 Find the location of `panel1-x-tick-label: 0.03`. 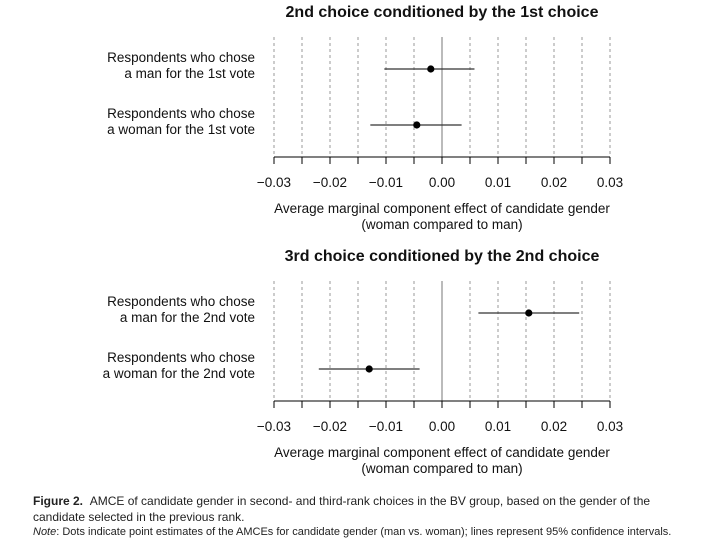

panel1-x-tick-label: 0.03 is located at coordinates (610, 182).